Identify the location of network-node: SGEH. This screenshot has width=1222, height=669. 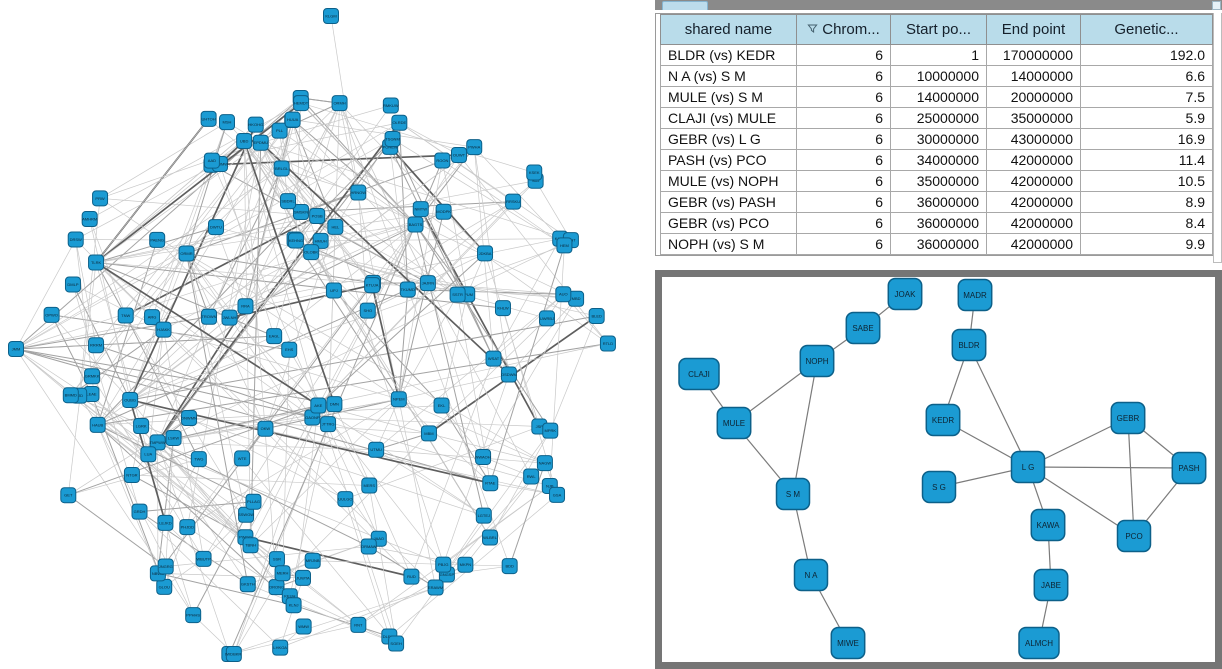
(396, 643).